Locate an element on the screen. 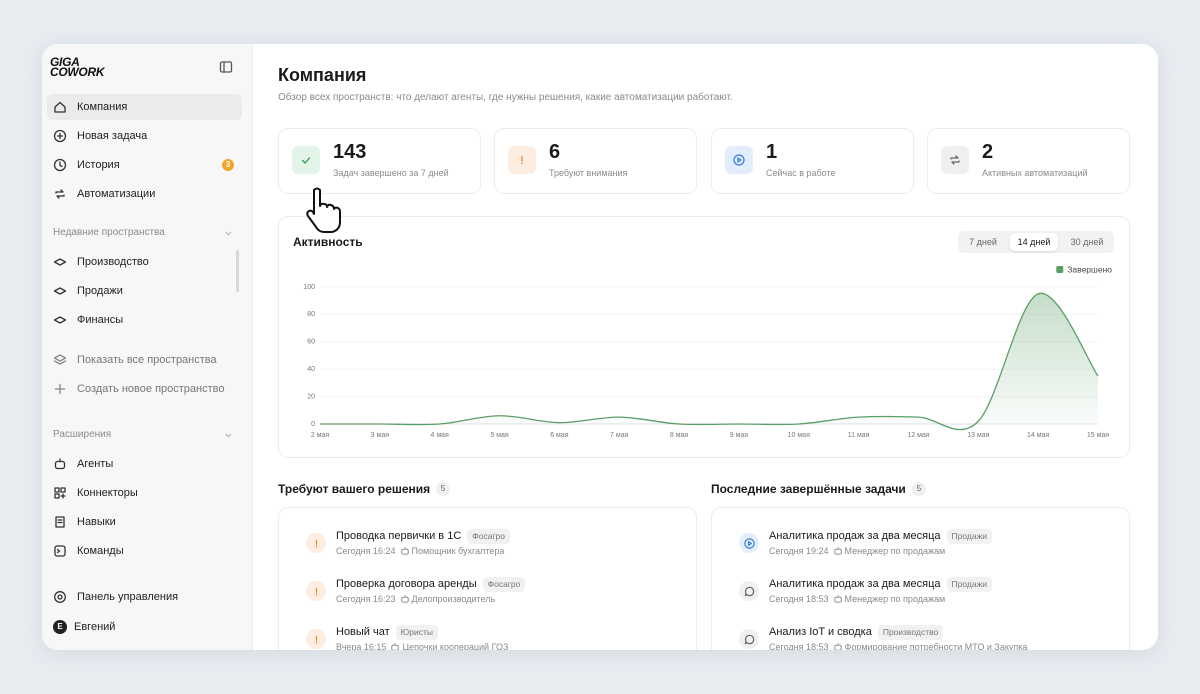 The image size is (1200, 694). stat-value: 6 is located at coordinates (555, 152).